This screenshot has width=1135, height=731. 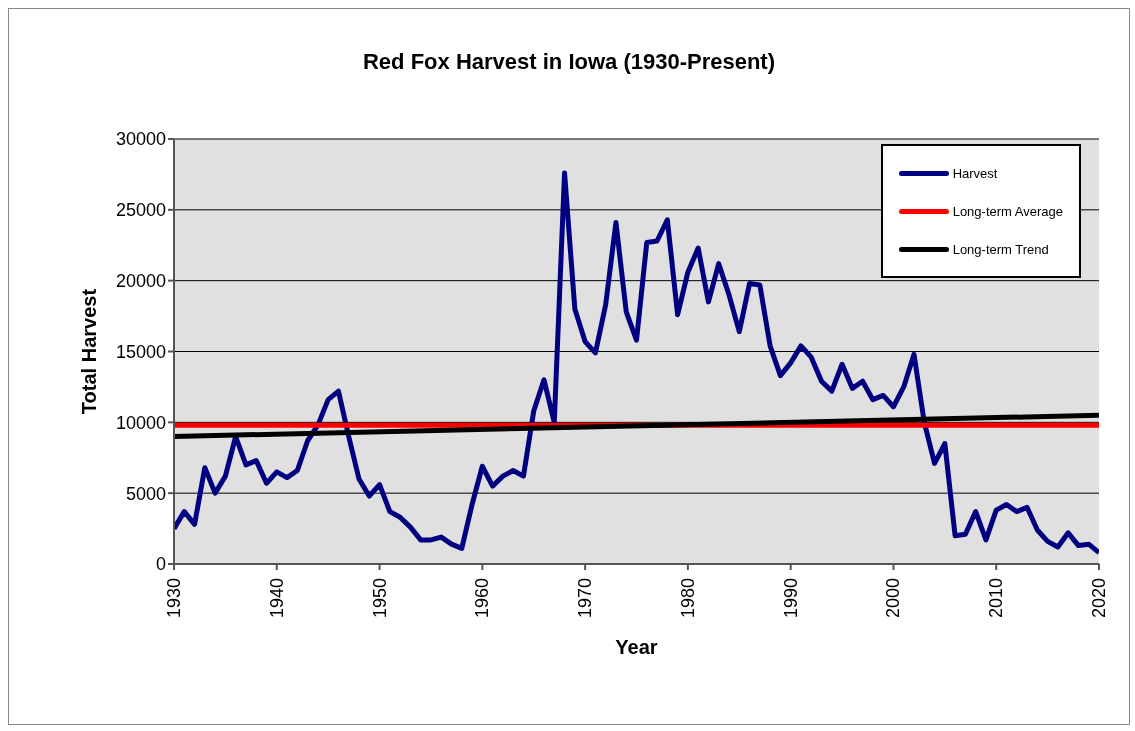 What do you see at coordinates (140, 422) in the screenshot?
I see `y-tick-label: 10000` at bounding box center [140, 422].